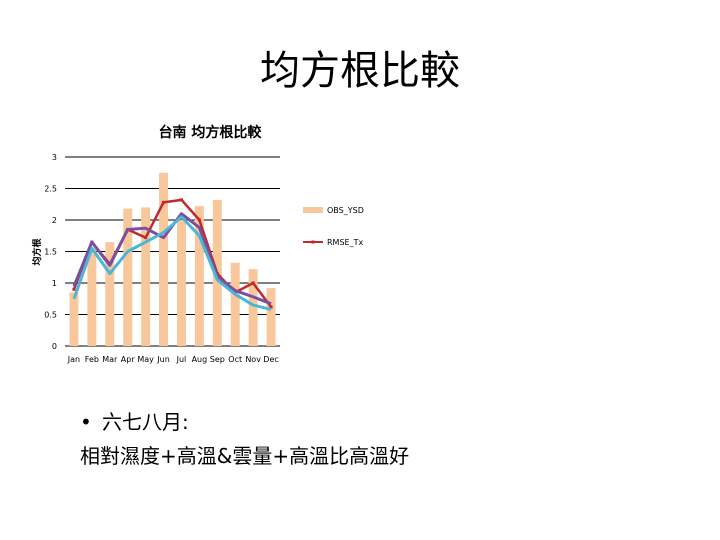  What do you see at coordinates (73, 359) in the screenshot?
I see `x-tick-label: Jan` at bounding box center [73, 359].